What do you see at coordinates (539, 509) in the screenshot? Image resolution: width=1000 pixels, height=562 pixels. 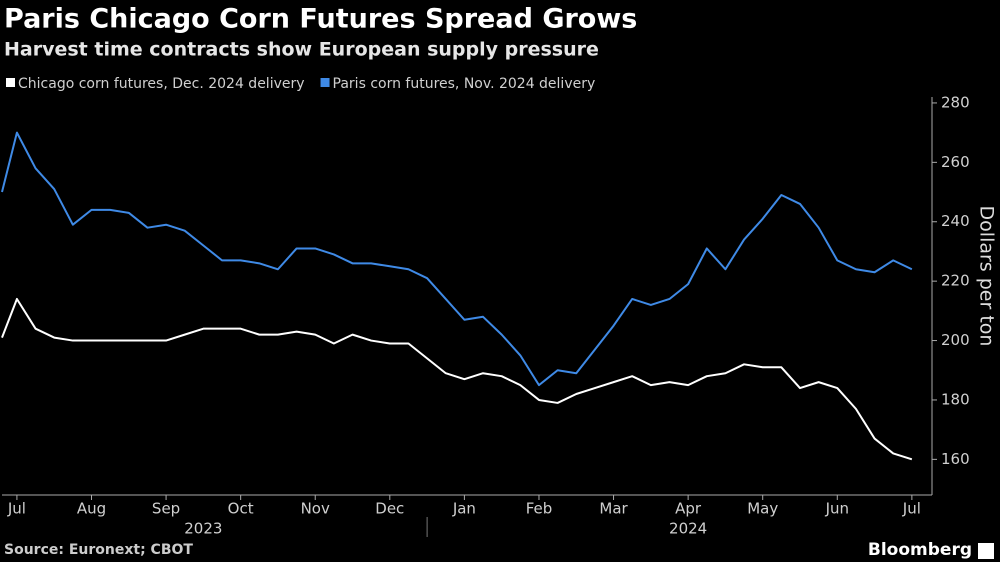 I see `x-tick-label: Feb` at bounding box center [539, 509].